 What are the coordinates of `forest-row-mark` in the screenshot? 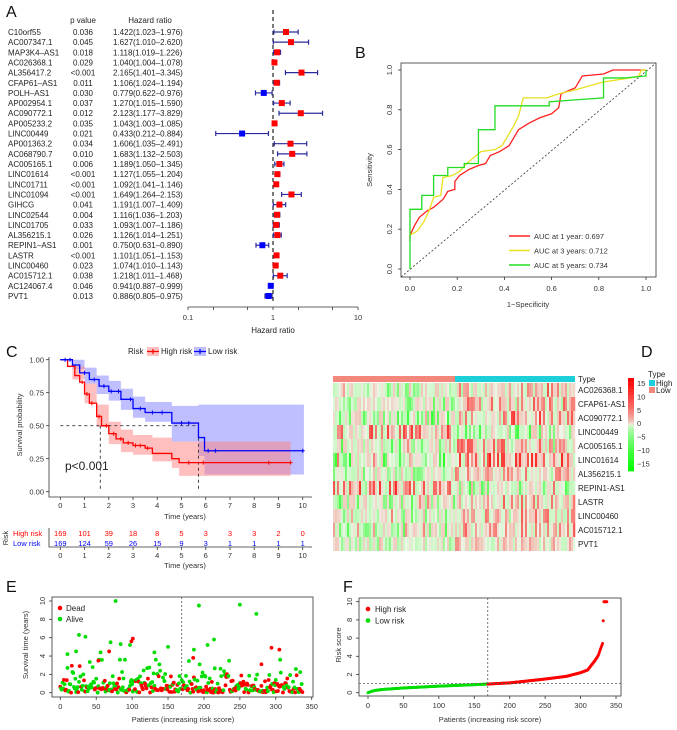 It's located at (291, 42).